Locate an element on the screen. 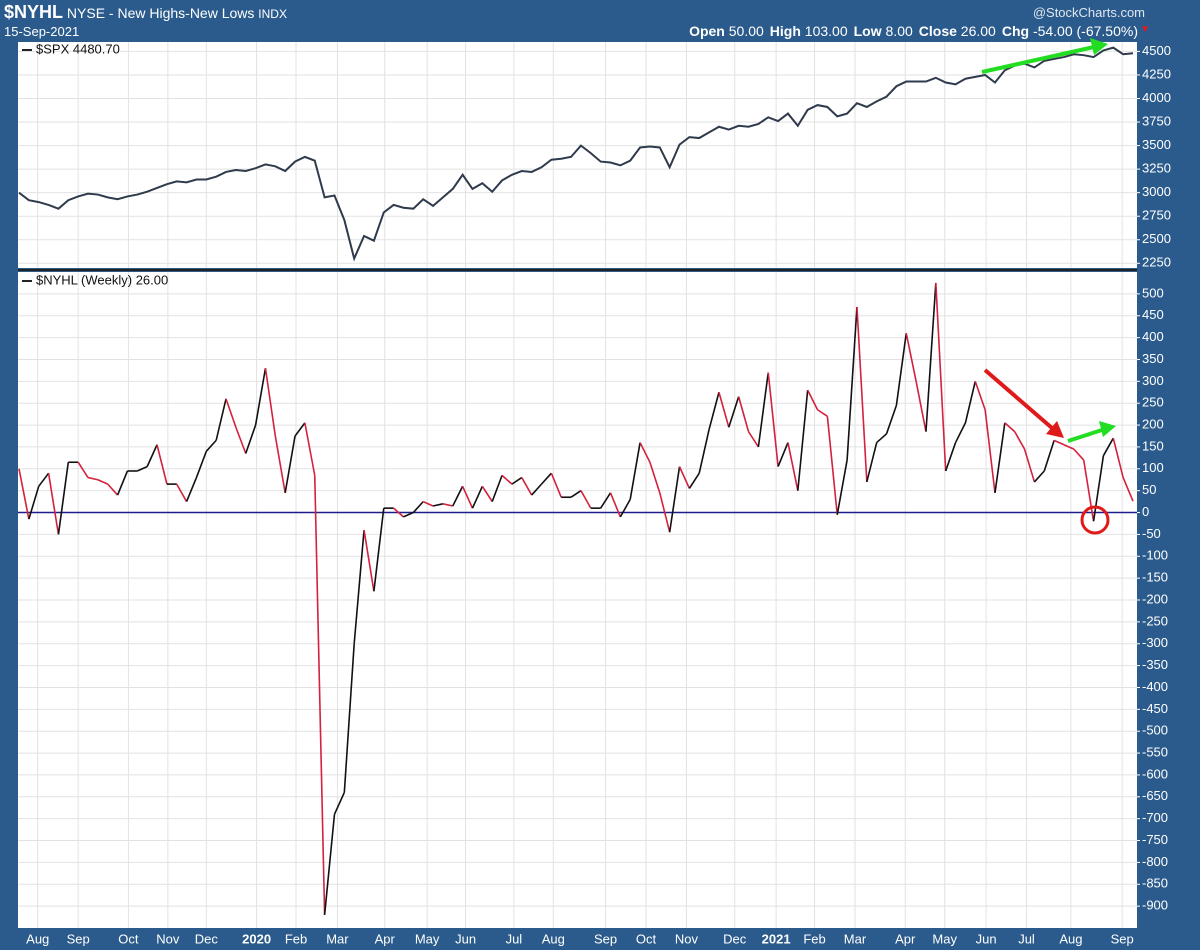 The height and width of the screenshot is (950, 1200). exchange: INDX is located at coordinates (272, 14).